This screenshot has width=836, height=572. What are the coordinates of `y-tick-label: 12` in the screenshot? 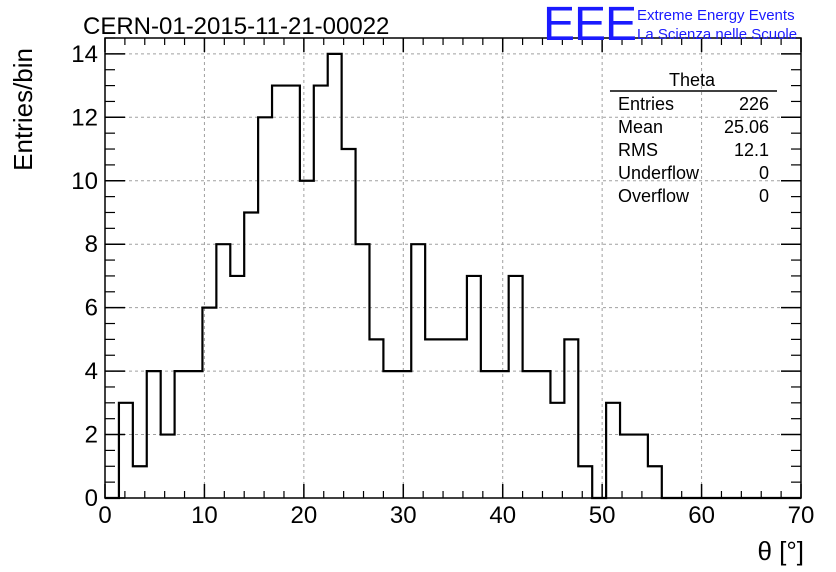 It's located at (84, 117).